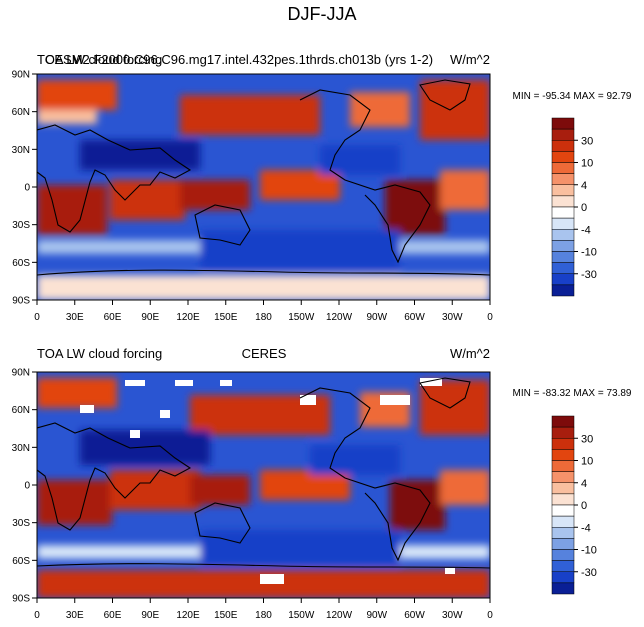 This screenshot has width=644, height=627. Describe the element at coordinates (470, 59) in the screenshot. I see `top-units: W/m^2` at that location.